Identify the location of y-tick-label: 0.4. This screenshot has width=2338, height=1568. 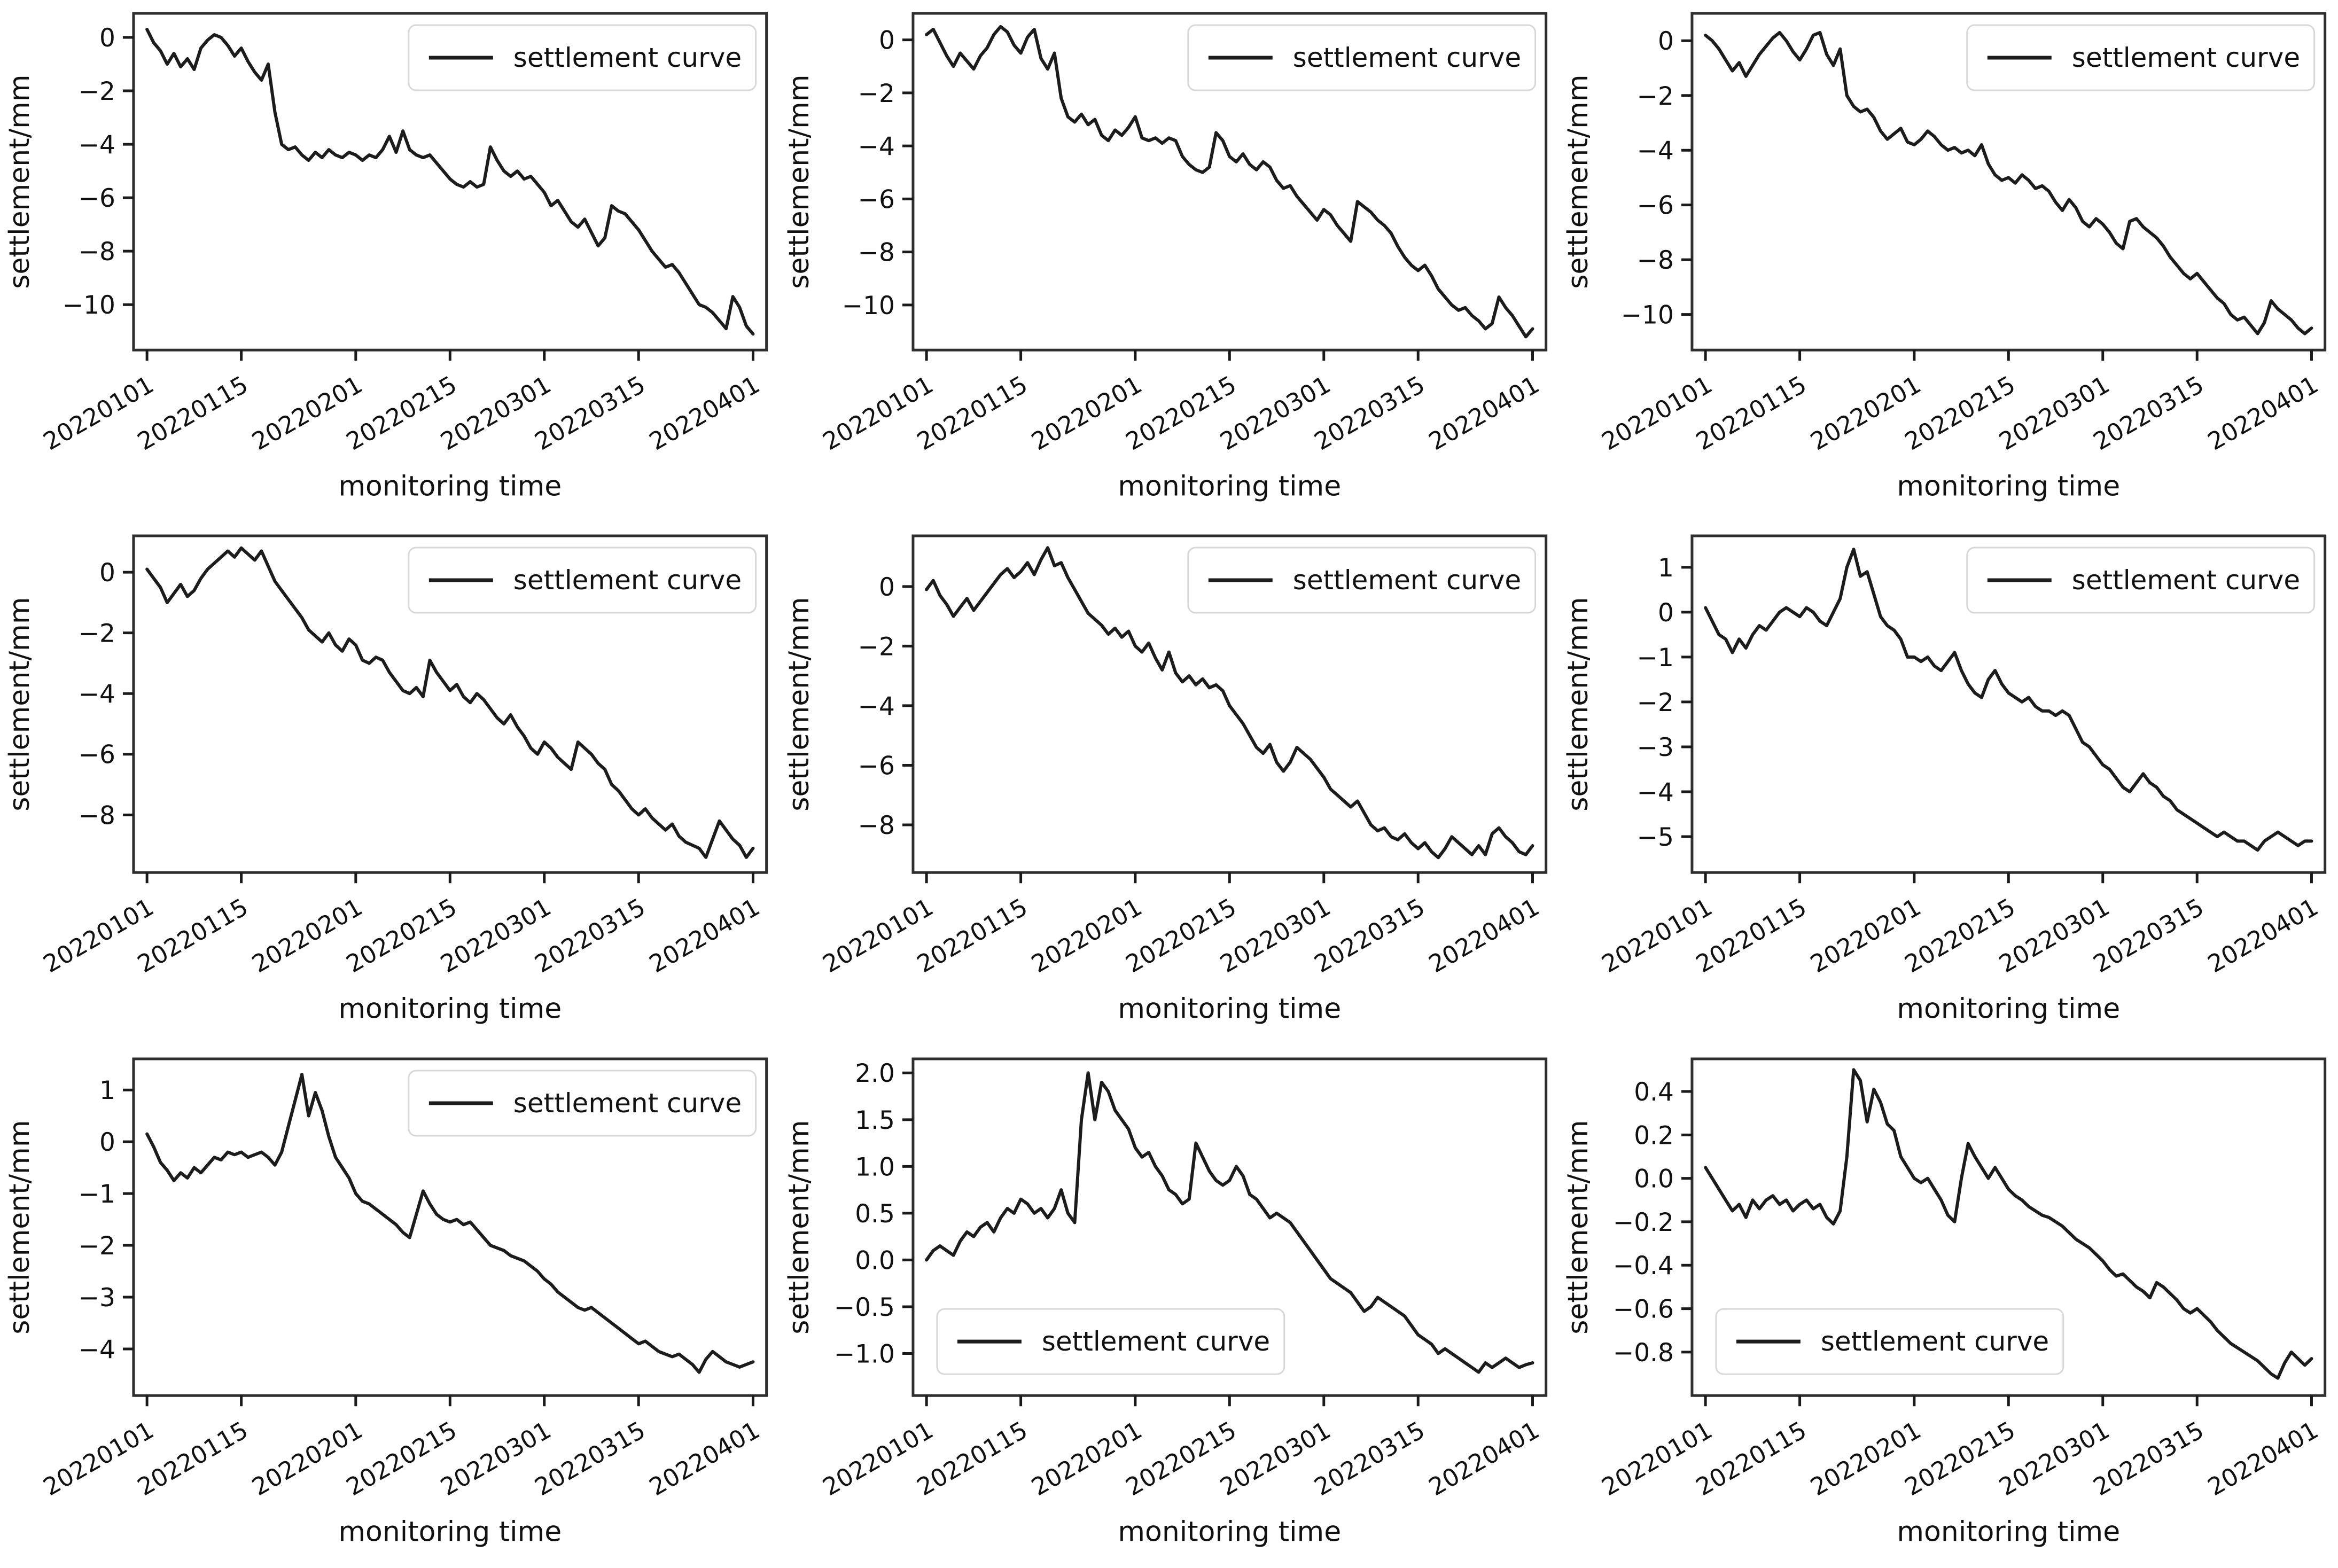
(1654, 1092).